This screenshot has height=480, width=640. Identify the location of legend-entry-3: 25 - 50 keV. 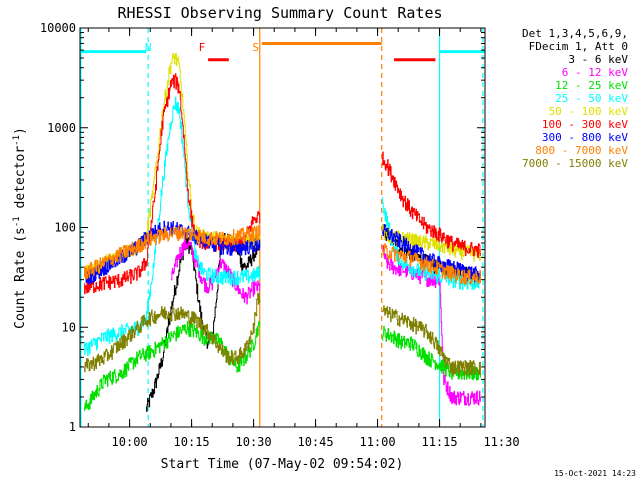
(591, 98).